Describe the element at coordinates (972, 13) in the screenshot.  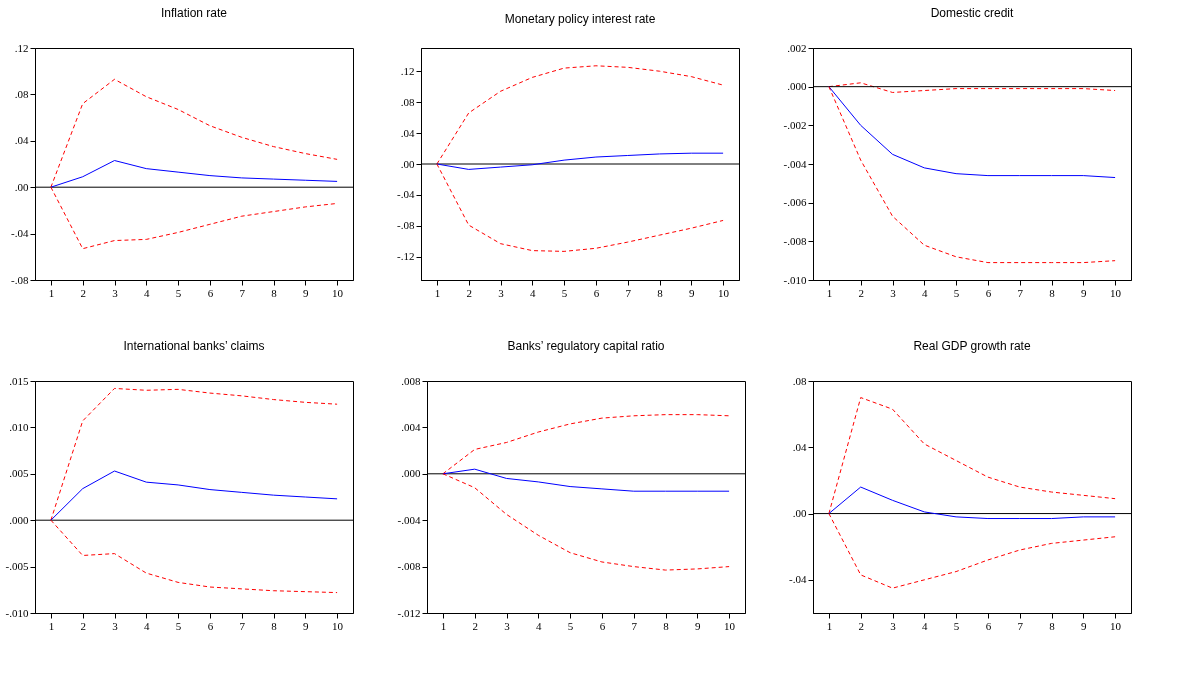
I see `chart-title: Domestic credit` at that location.